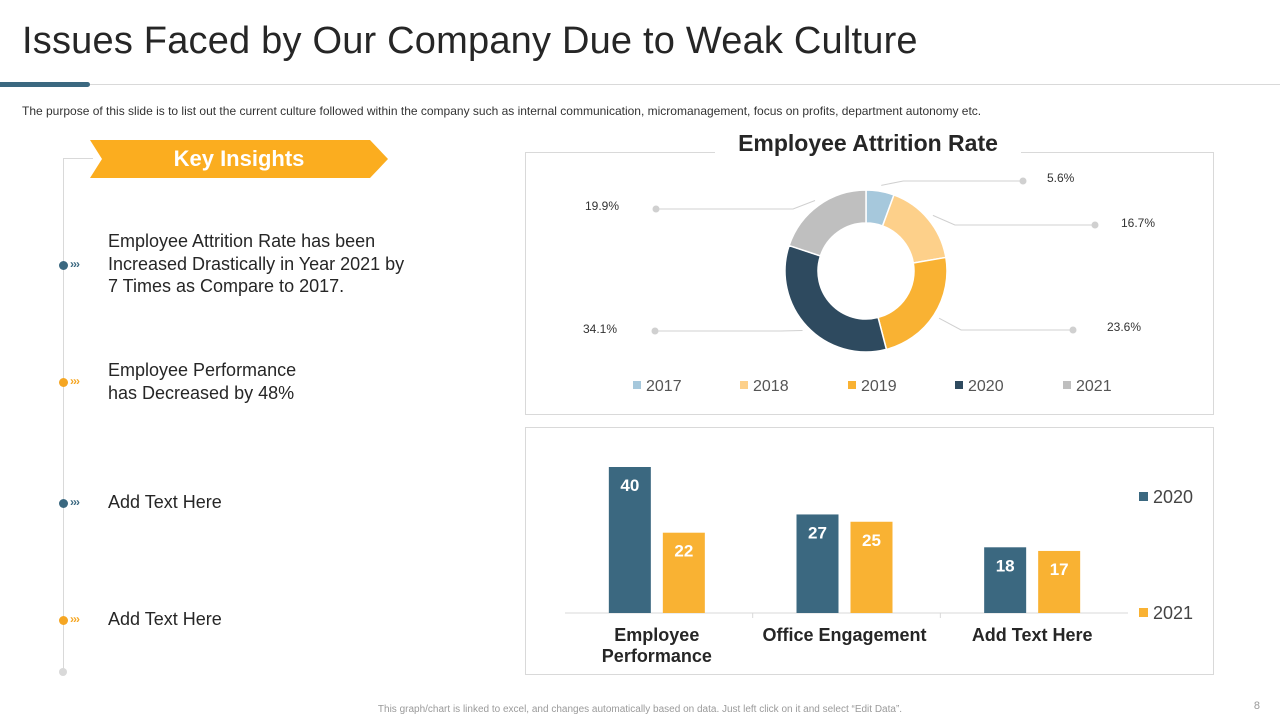 The width and height of the screenshot is (1280, 720). I want to click on category-label: Office Engagement, so click(844, 635).